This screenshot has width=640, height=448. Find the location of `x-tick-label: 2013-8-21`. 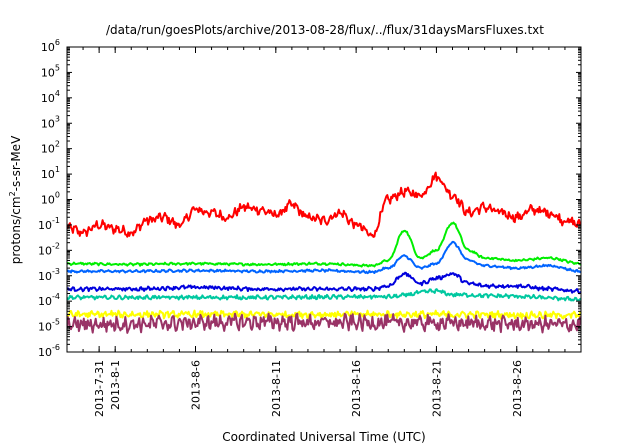

x-tick-label: 2013-8-21 is located at coordinates (436, 388).